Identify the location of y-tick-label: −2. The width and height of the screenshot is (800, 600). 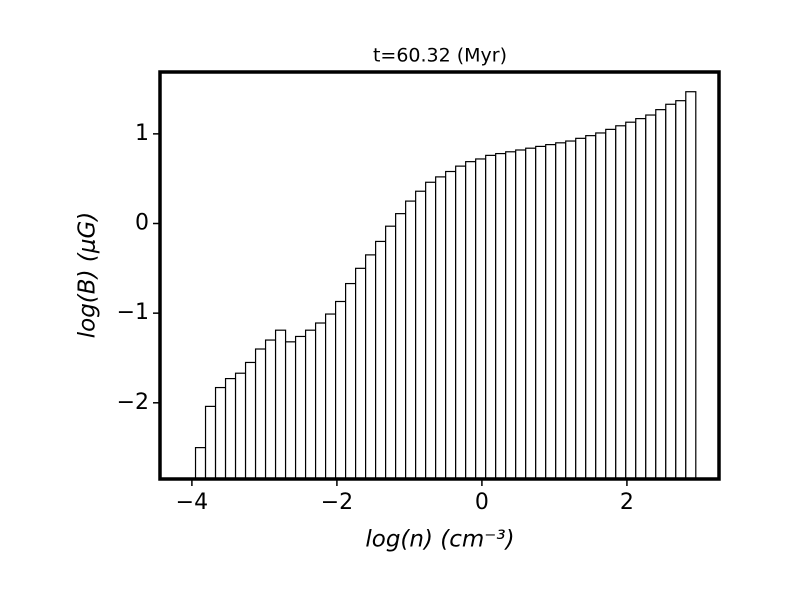
(133, 402).